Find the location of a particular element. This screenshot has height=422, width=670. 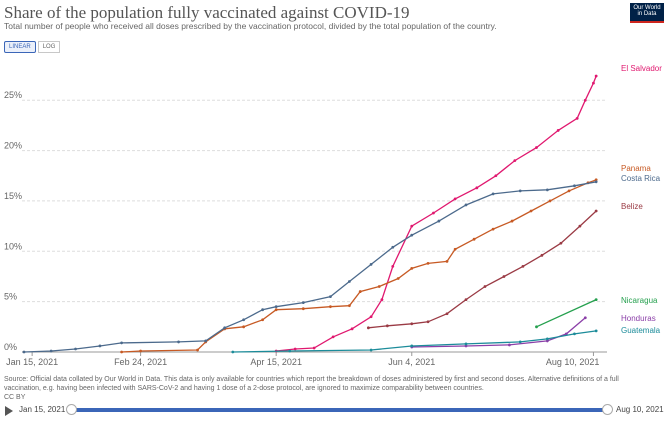

play-icon is located at coordinates (9, 411).